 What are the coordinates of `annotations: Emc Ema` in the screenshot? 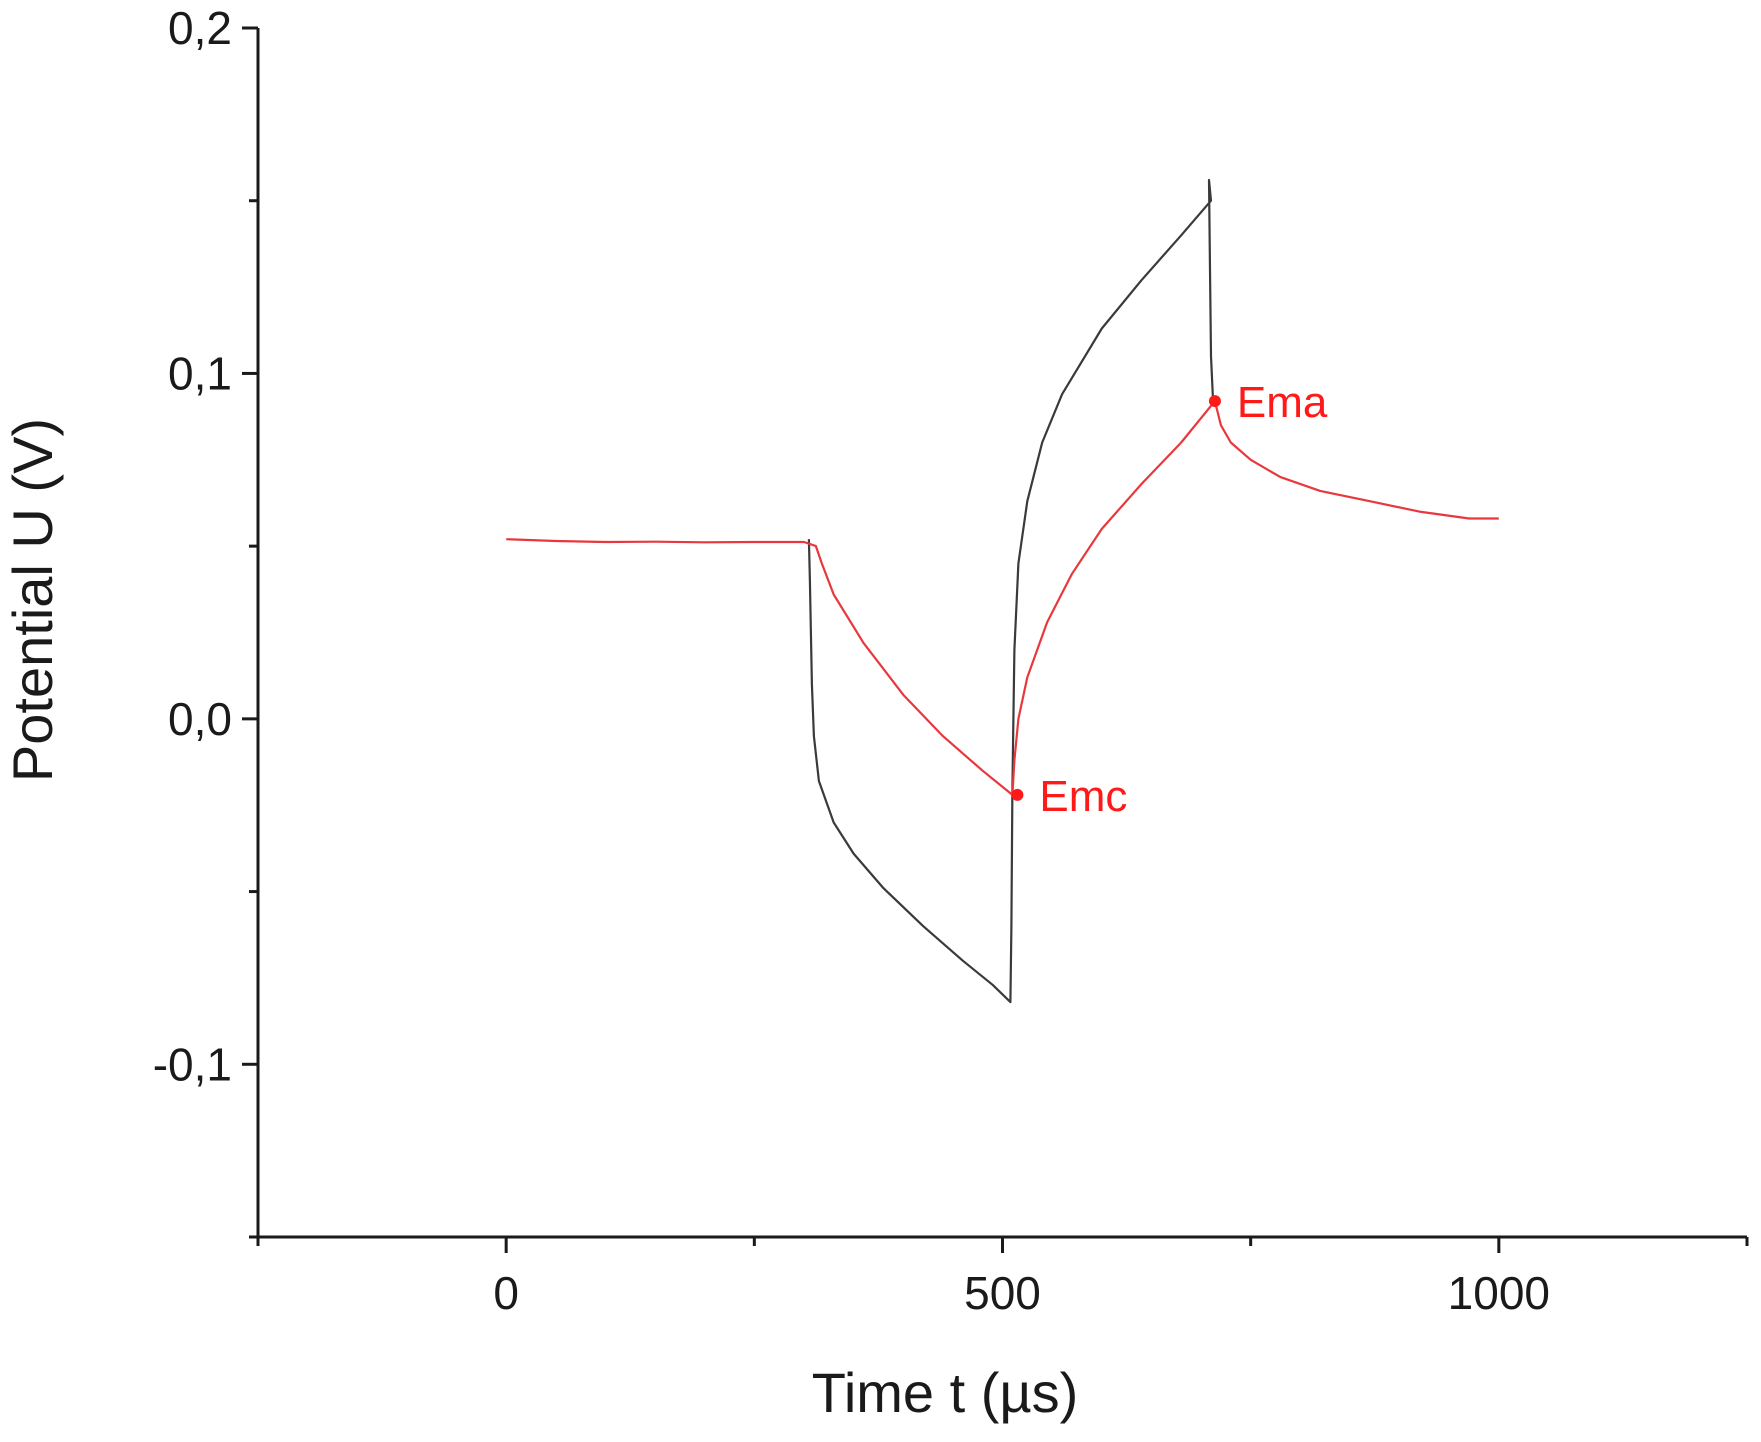 It's located at (1169, 599).